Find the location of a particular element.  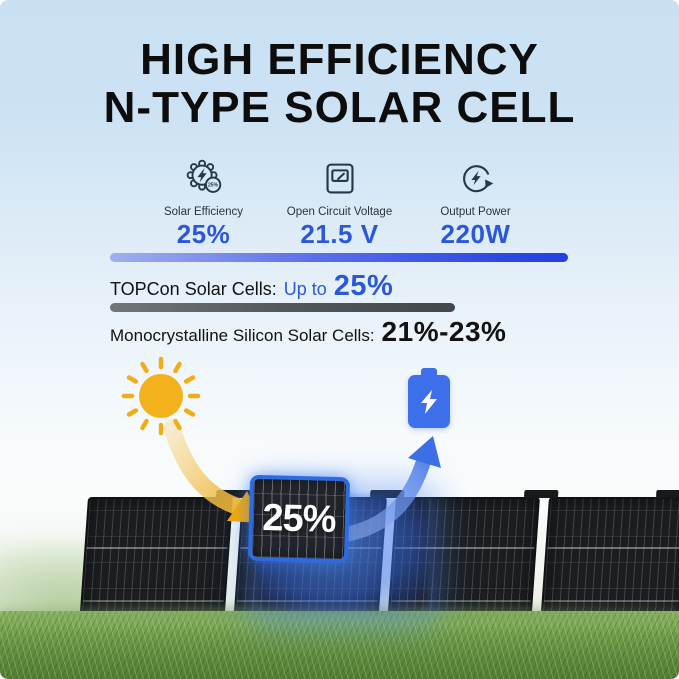

topcon-bar-label: TOPCon Solar Cells: Up to 25% is located at coordinates (251, 286).